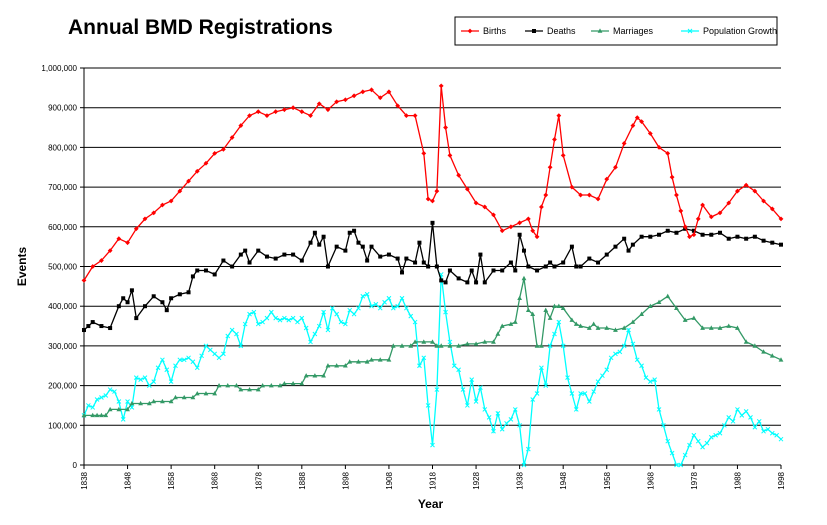 The image size is (827, 525). What do you see at coordinates (534, 31) in the screenshot?
I see `legend-swatch-marker` at bounding box center [534, 31].